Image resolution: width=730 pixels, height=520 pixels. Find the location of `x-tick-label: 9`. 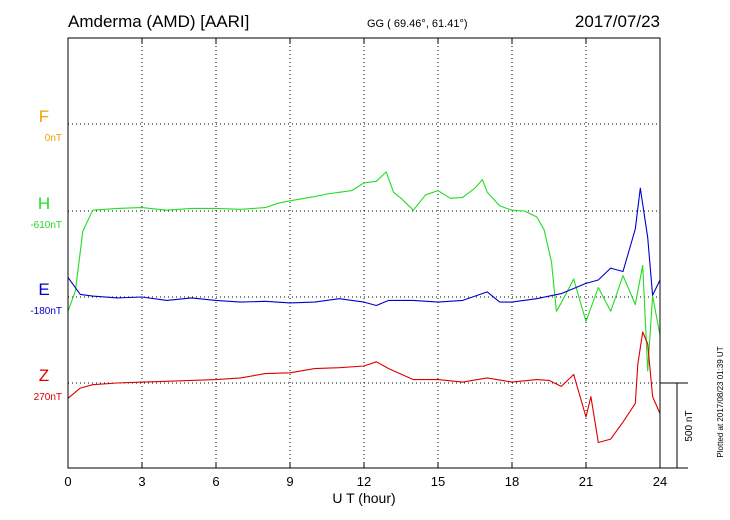

x-tick-label: 9 is located at coordinates (289, 481).